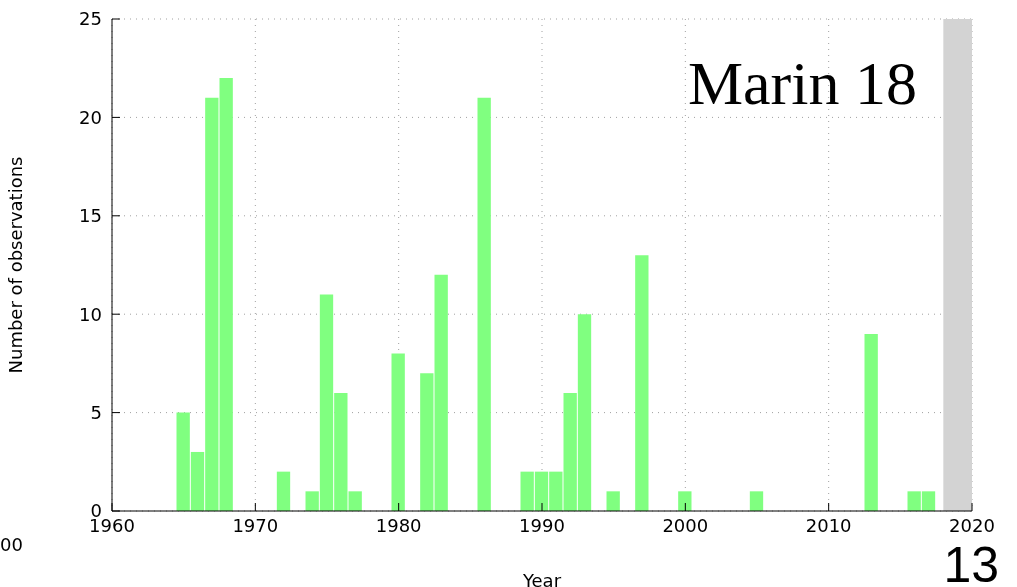  What do you see at coordinates (11, 544) in the screenshot?
I see `text: 00` at bounding box center [11, 544].